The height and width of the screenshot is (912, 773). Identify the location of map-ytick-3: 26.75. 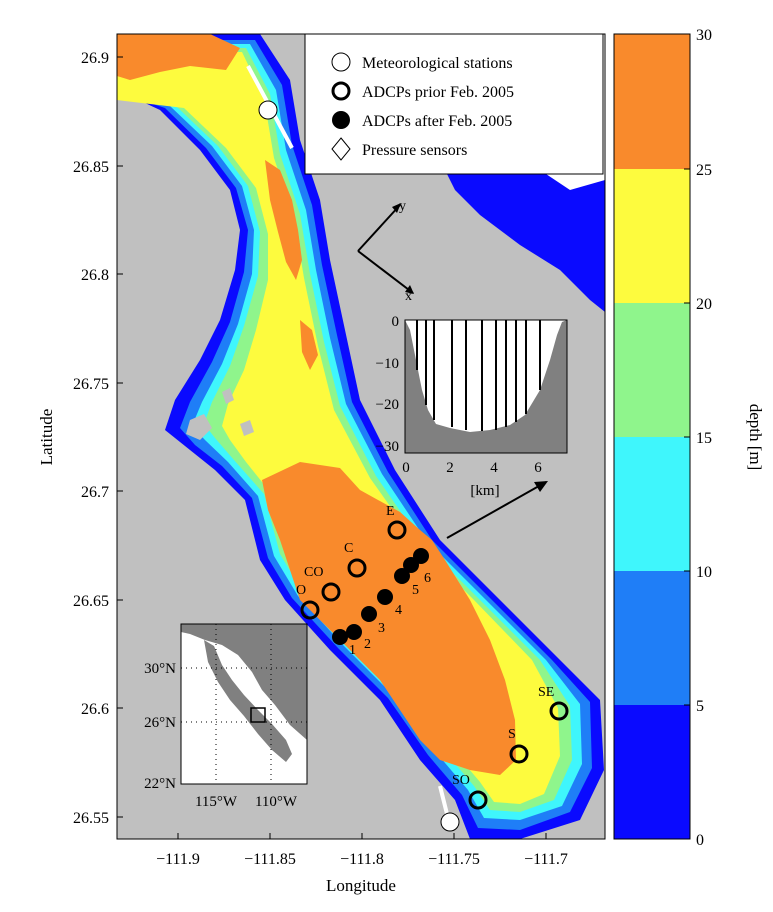
(91, 384).